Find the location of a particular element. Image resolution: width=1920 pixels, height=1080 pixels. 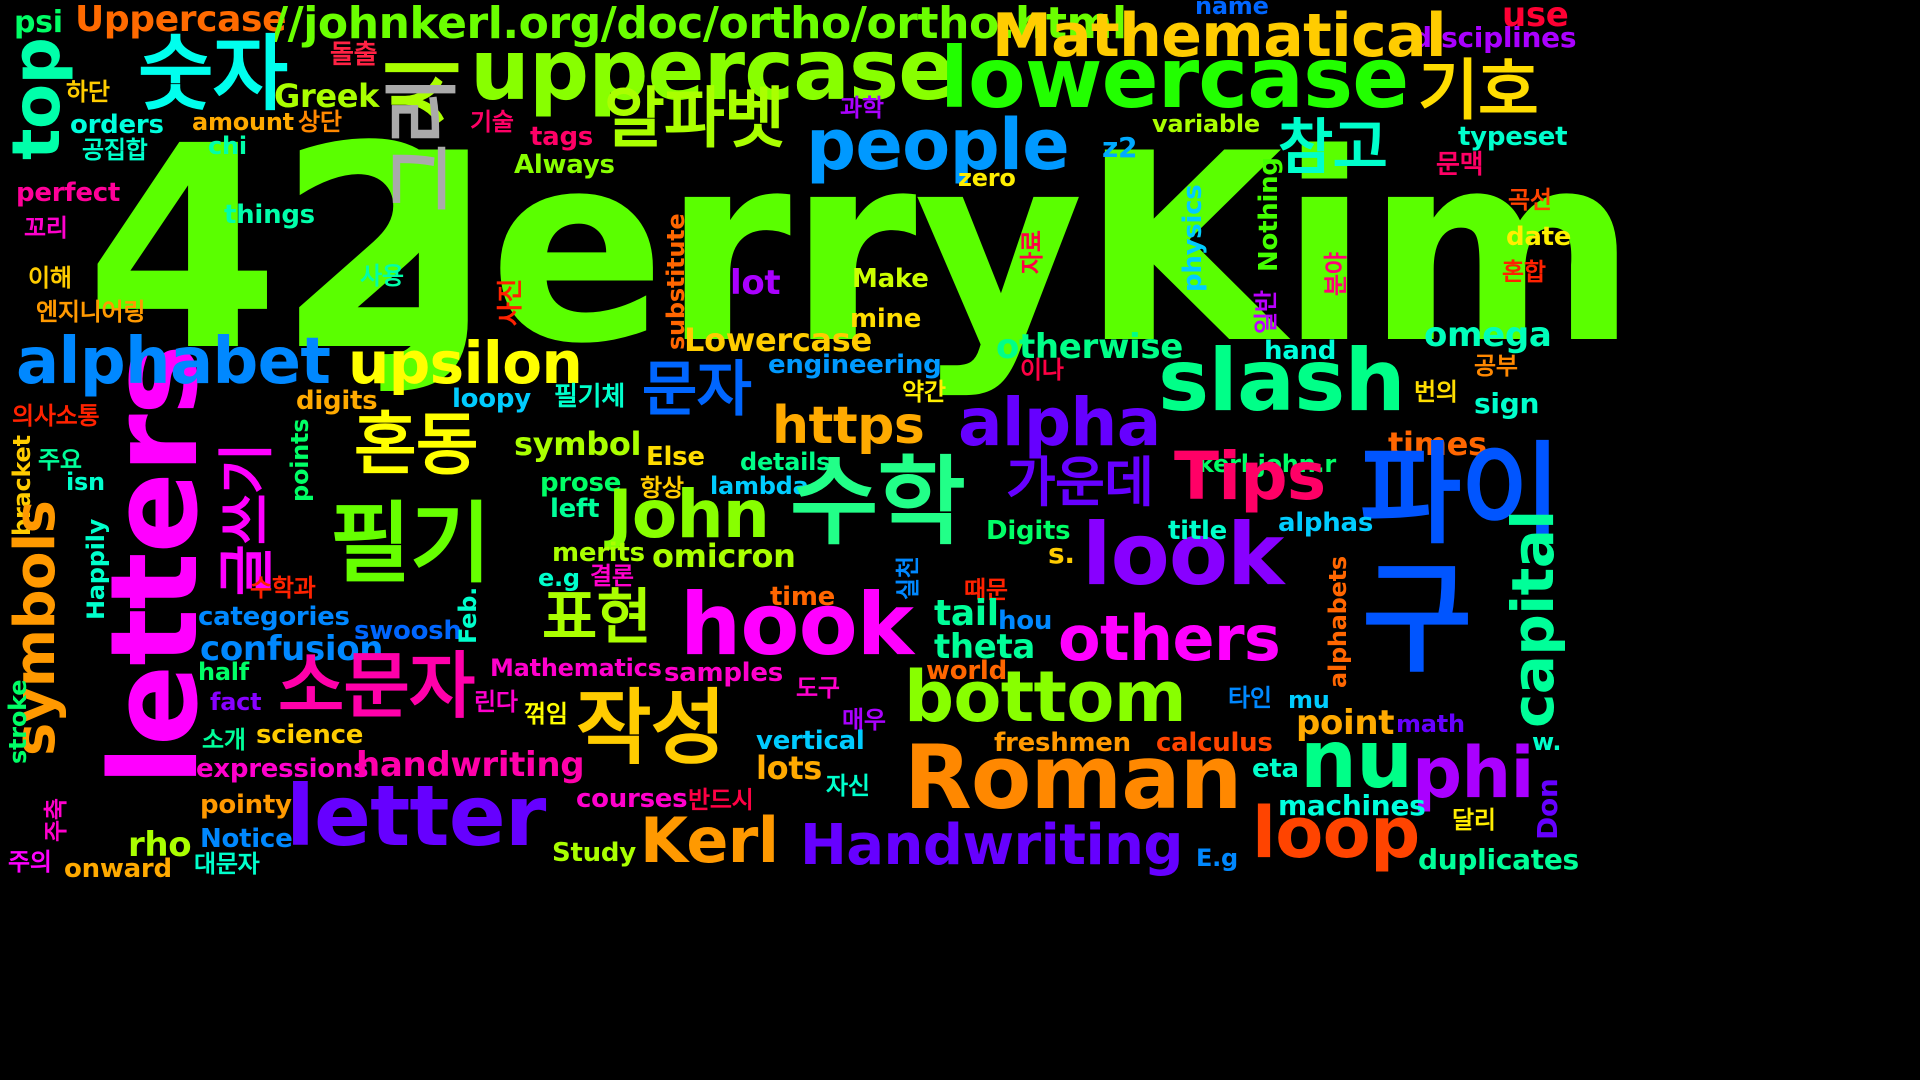

word: look is located at coordinates (1183, 555).